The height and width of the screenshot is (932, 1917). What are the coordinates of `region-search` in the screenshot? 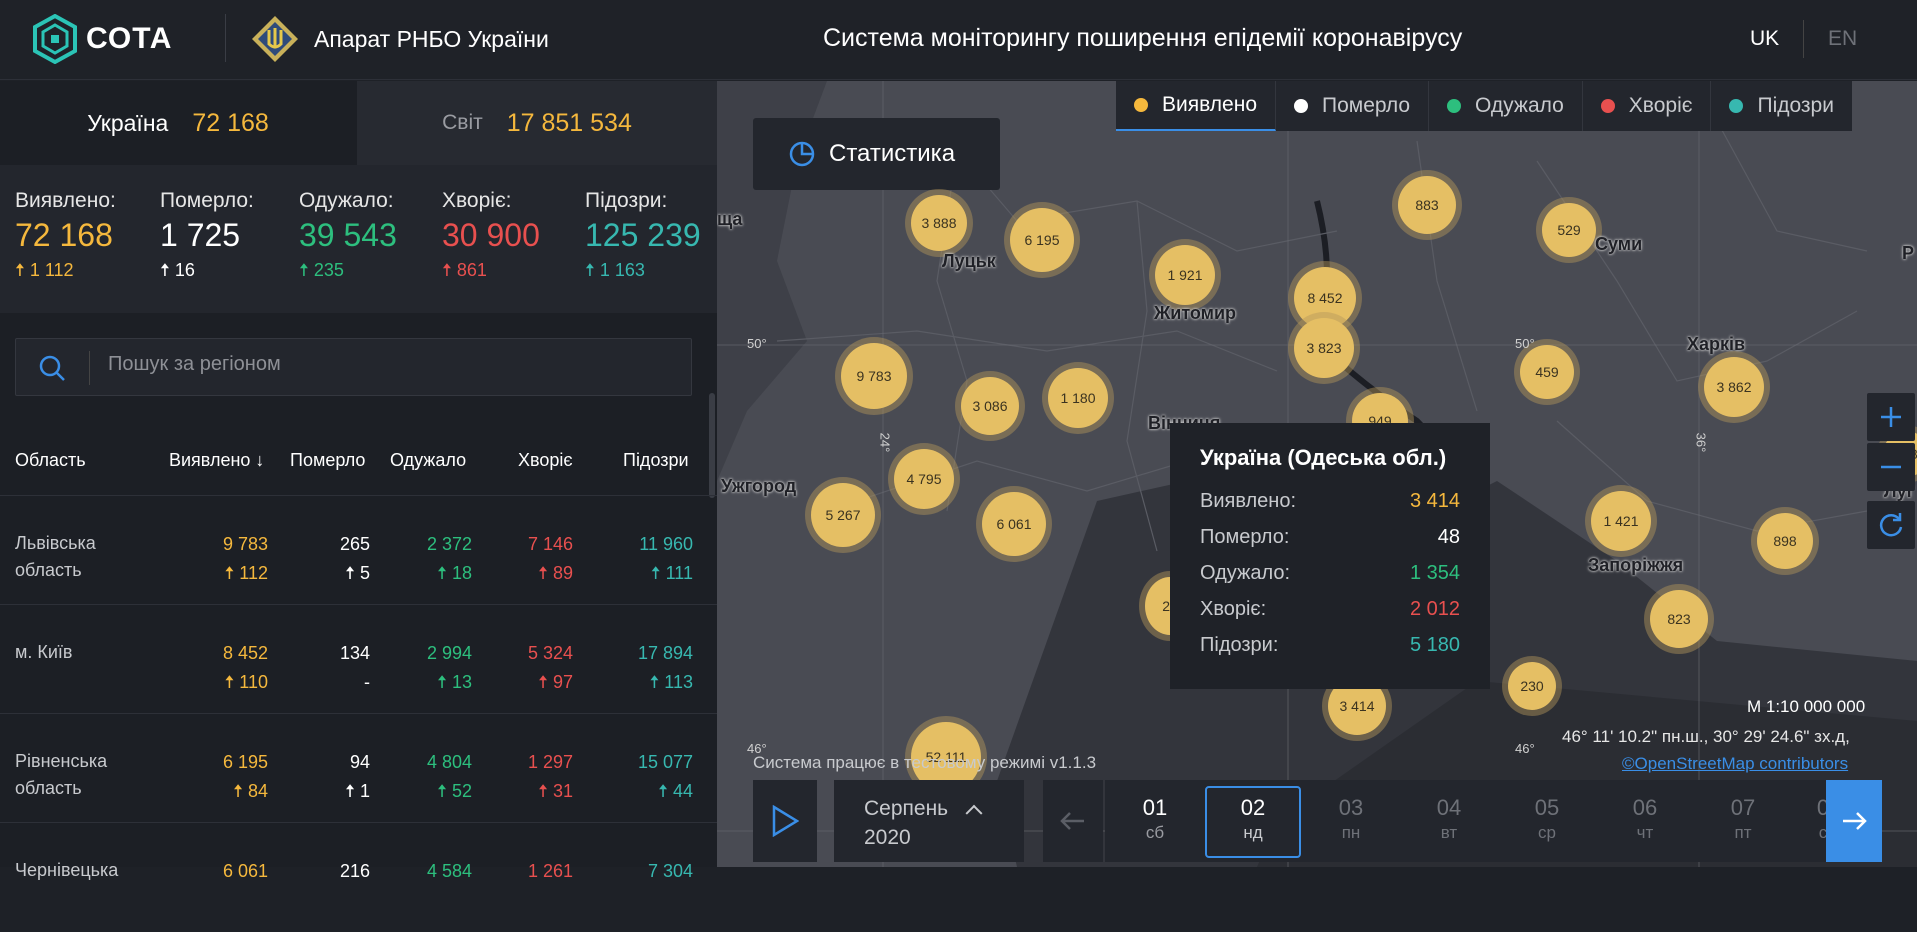 It's located at (353, 367).